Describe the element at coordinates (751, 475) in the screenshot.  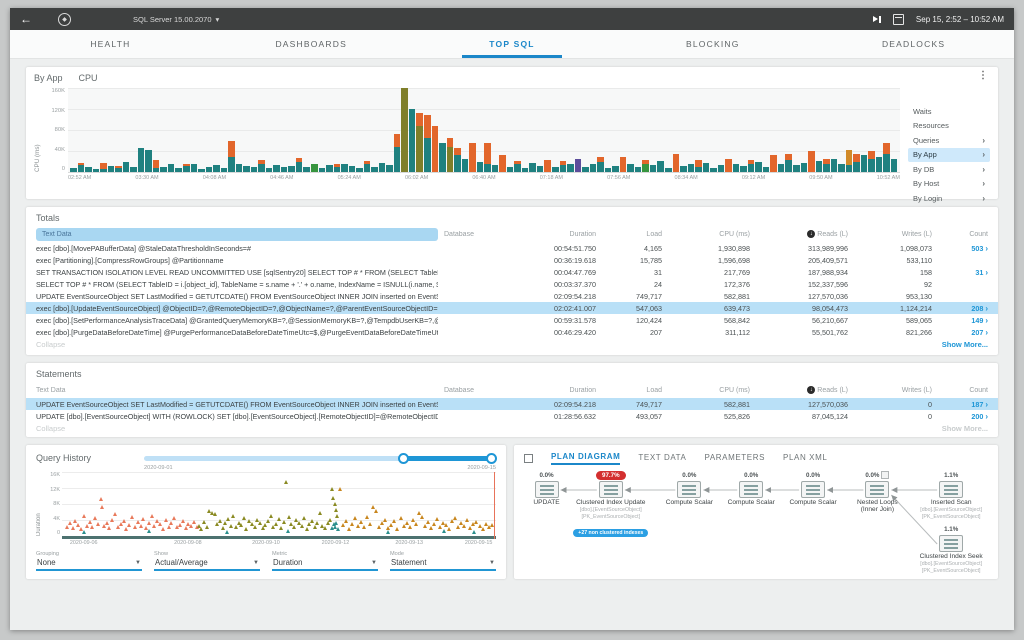
I see `plan-node-cost: 0.0%` at that location.